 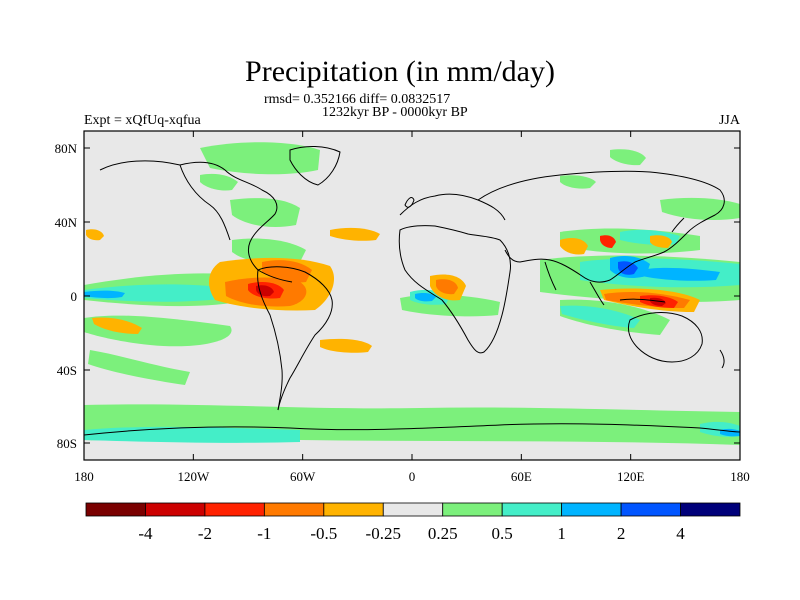 I want to click on field-darkblue, so click(x=628, y=268).